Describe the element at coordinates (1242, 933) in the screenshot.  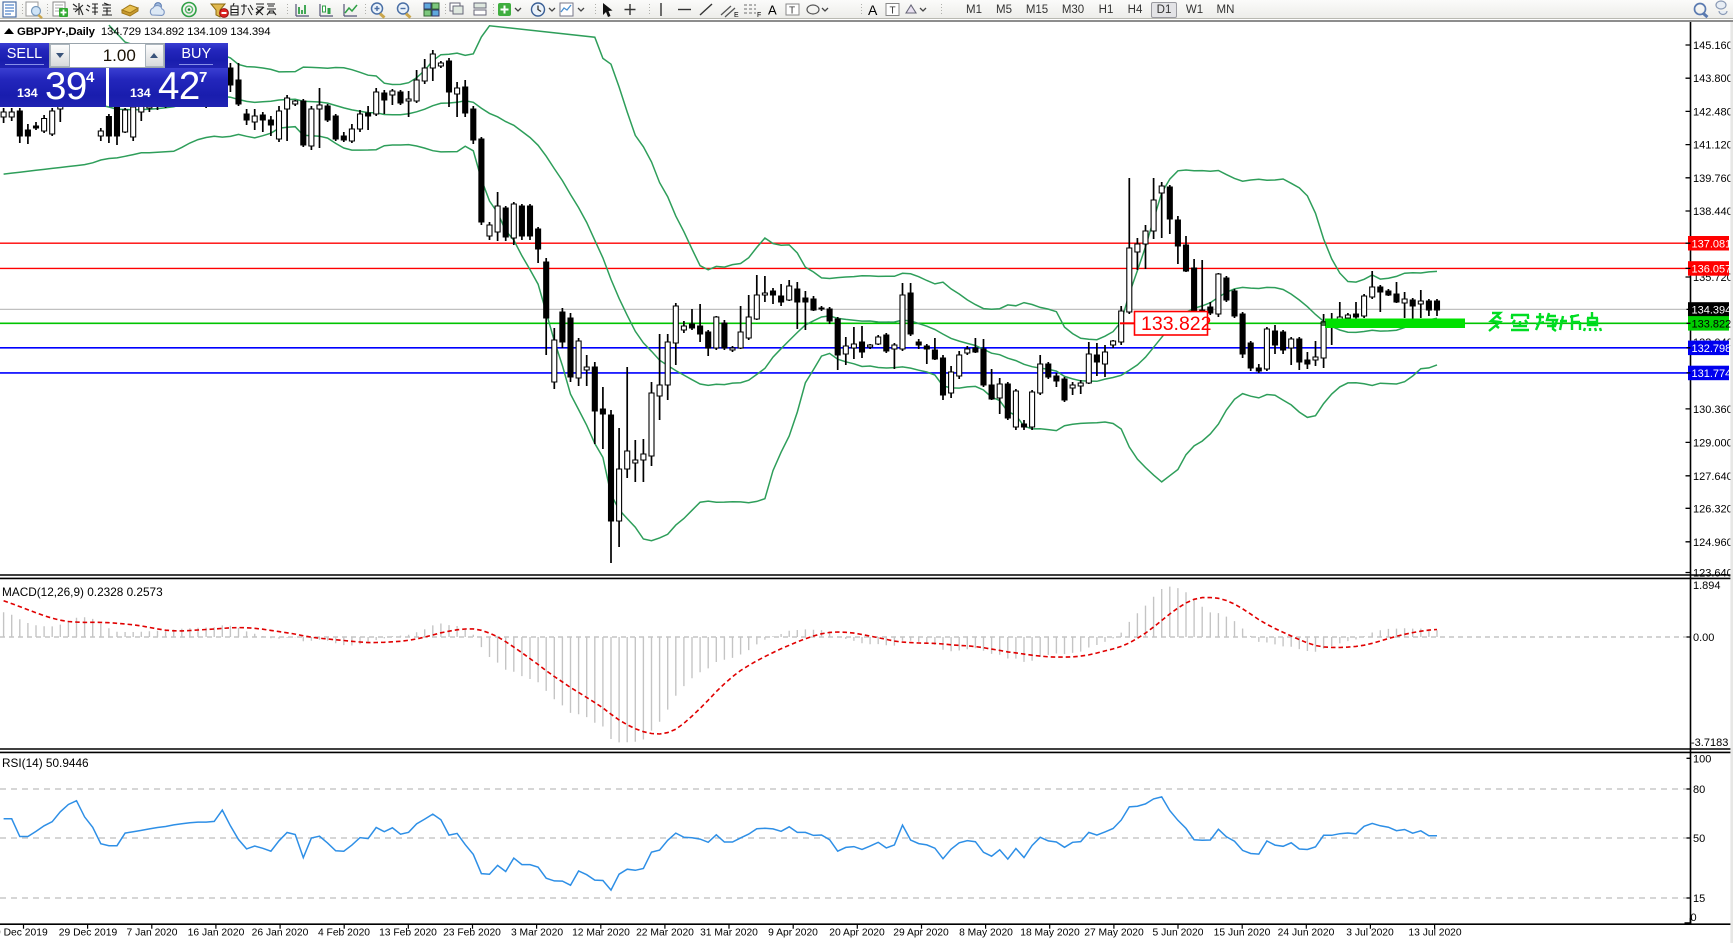
I see `svg-text: 15 Jun 2020` at that location.